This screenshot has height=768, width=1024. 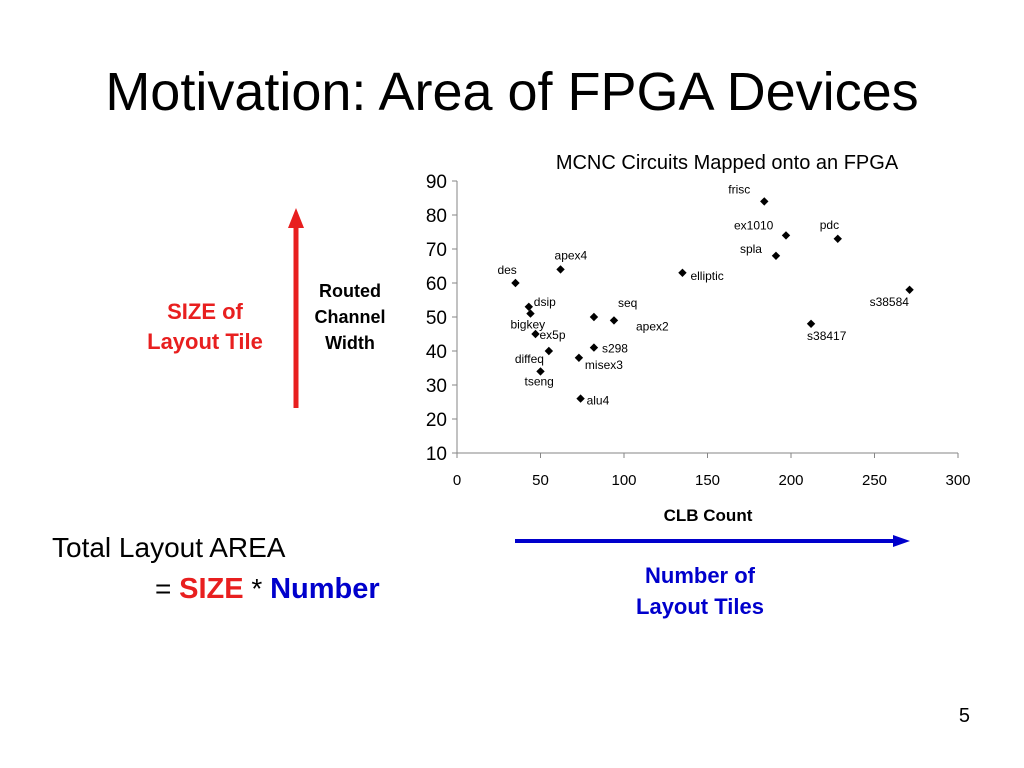 I want to click on data-point-alu4, so click(x=580, y=398).